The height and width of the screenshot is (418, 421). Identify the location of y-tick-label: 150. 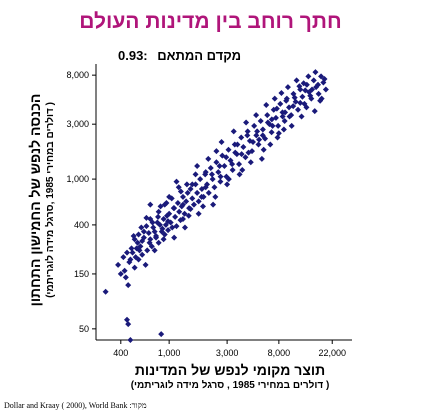
(81, 274).